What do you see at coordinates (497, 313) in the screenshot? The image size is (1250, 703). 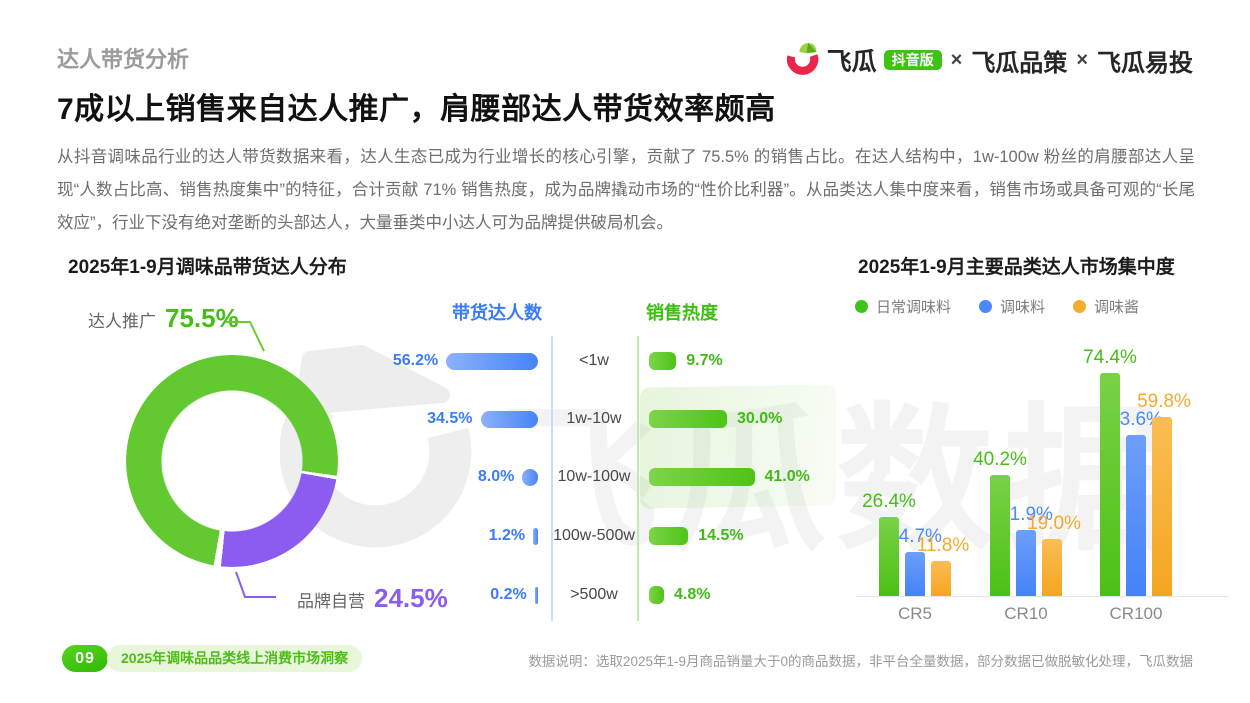 I see `creators-count-header: 带货达人数` at bounding box center [497, 313].